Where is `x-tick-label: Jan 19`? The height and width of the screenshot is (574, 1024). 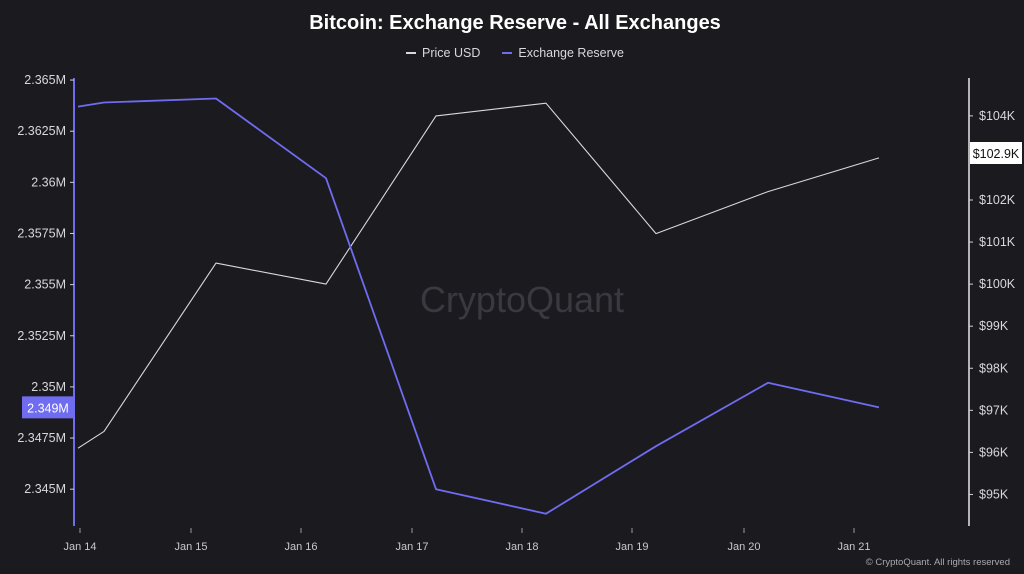 x-tick-label: Jan 19 is located at coordinates (631, 547).